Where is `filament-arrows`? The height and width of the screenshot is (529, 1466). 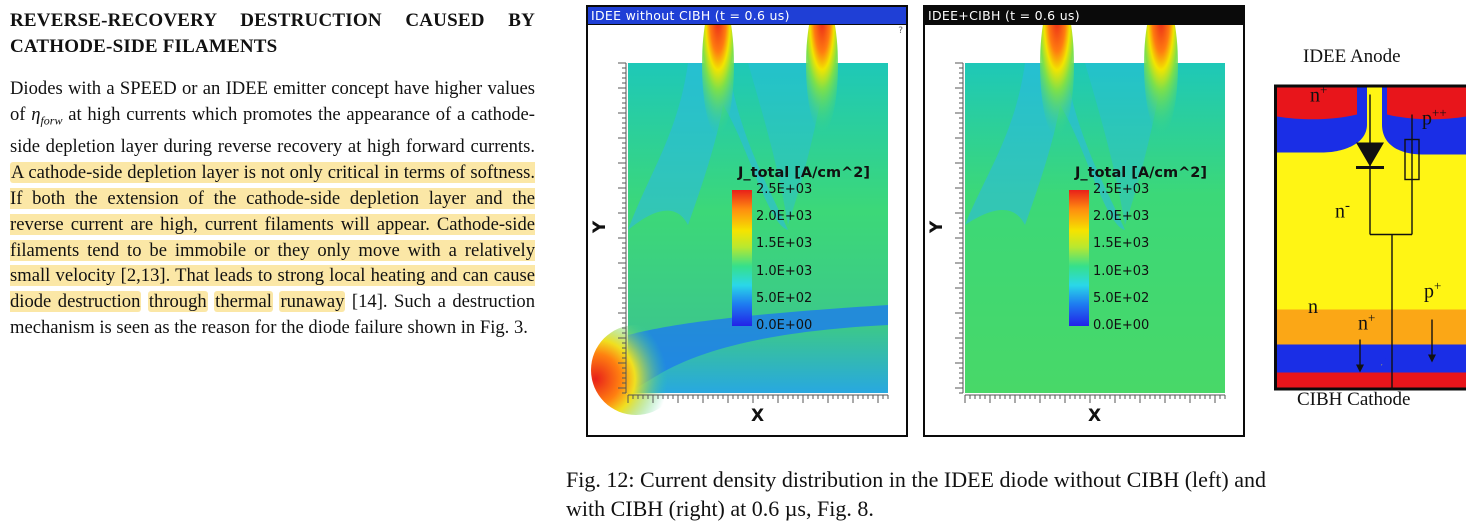 filament-arrows is located at coordinates (1396, 343).